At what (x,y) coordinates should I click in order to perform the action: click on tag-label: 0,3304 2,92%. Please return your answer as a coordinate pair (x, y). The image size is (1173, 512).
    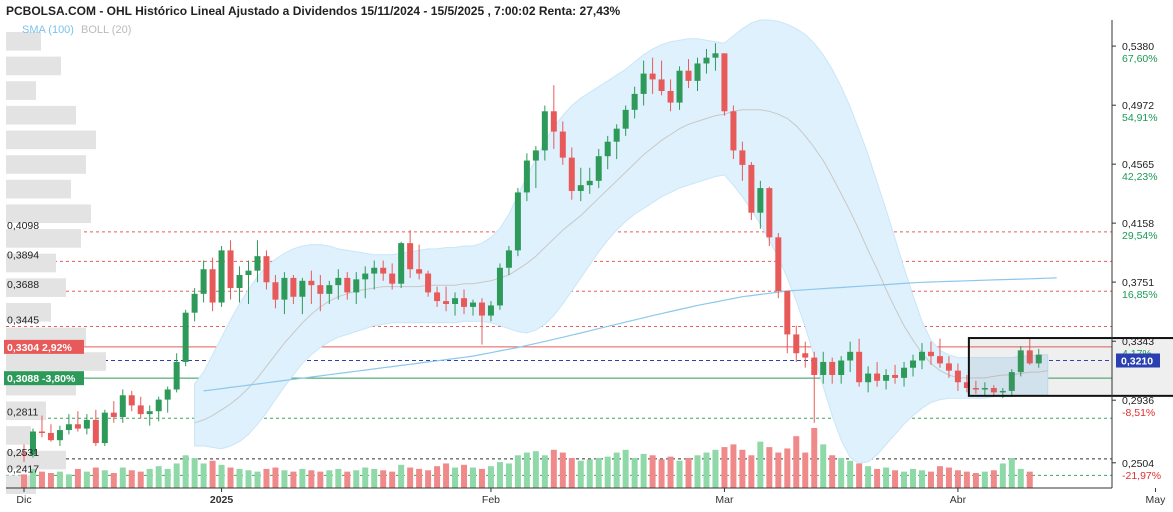
    Looking at the image, I should click on (39, 348).